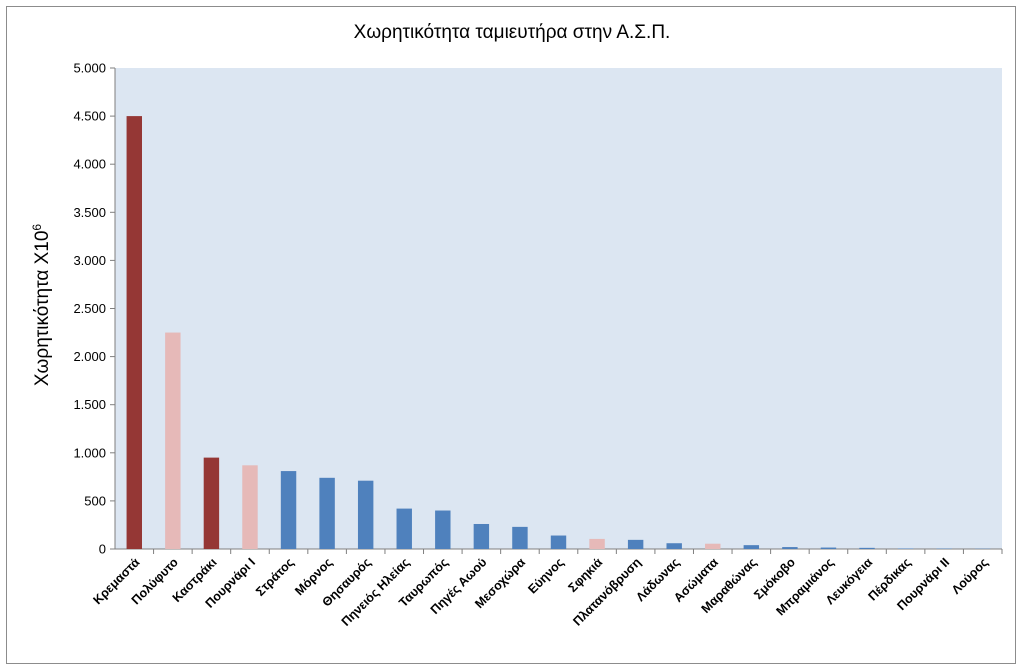 The image size is (1024, 672). What do you see at coordinates (89, 212) in the screenshot?
I see `y-tick-label: 3.500` at bounding box center [89, 212].